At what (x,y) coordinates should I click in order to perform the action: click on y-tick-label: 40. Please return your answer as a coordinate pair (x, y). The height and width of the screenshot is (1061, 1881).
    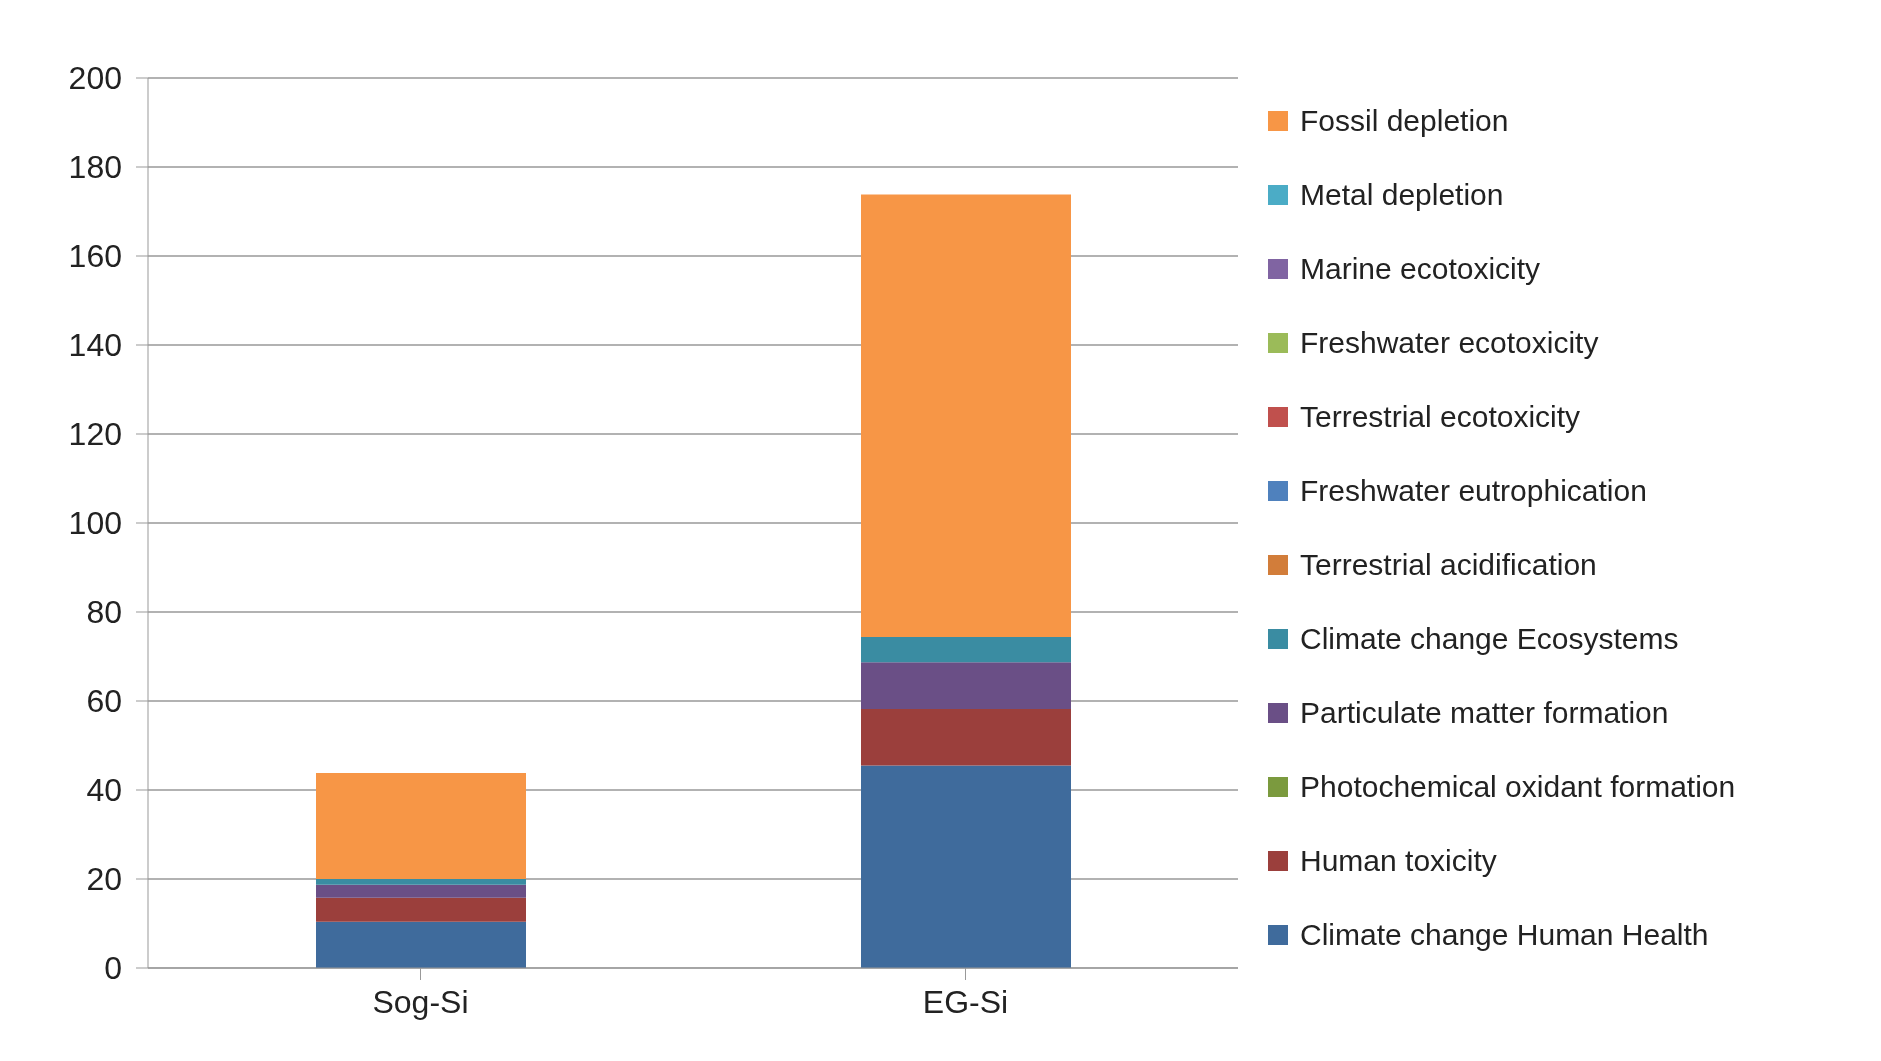
    Looking at the image, I should click on (104, 790).